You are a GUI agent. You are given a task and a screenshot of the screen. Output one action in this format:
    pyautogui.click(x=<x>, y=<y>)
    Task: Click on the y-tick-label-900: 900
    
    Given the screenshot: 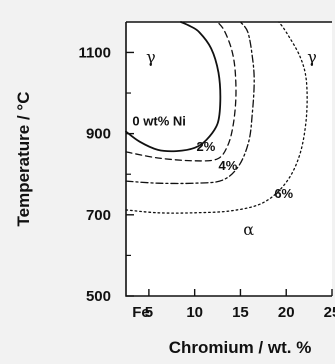 What is the action you would take?
    pyautogui.click(x=98, y=134)
    